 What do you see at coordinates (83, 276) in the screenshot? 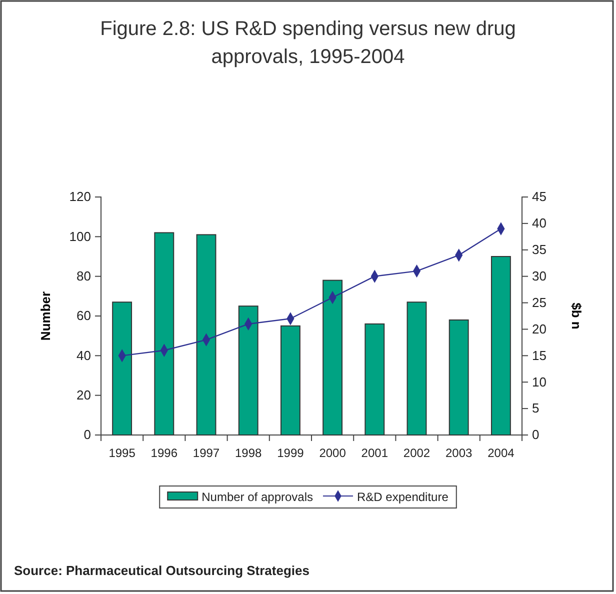
I see `y-tick-label: 80` at bounding box center [83, 276].